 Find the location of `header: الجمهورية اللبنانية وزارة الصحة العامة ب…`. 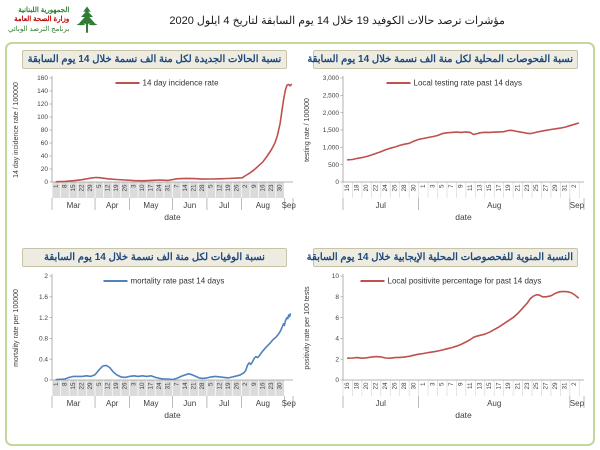

header: الجمهورية اللبنانية وزارة الصحة العامة ب… is located at coordinates (300, 20).